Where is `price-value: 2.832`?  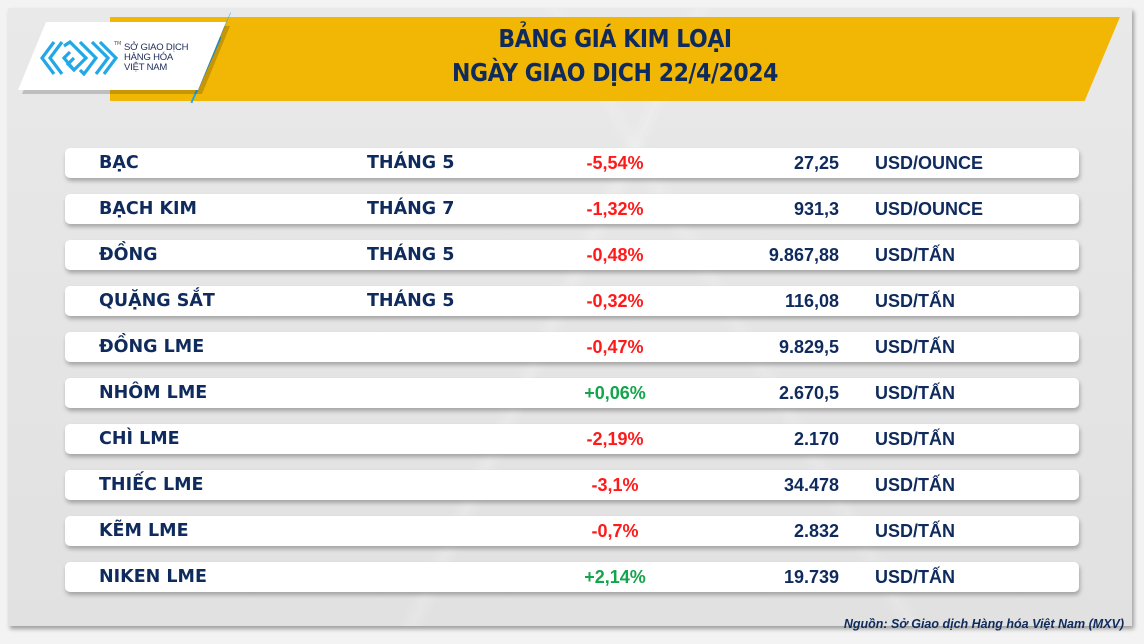
price-value: 2.832 is located at coordinates (816, 531).